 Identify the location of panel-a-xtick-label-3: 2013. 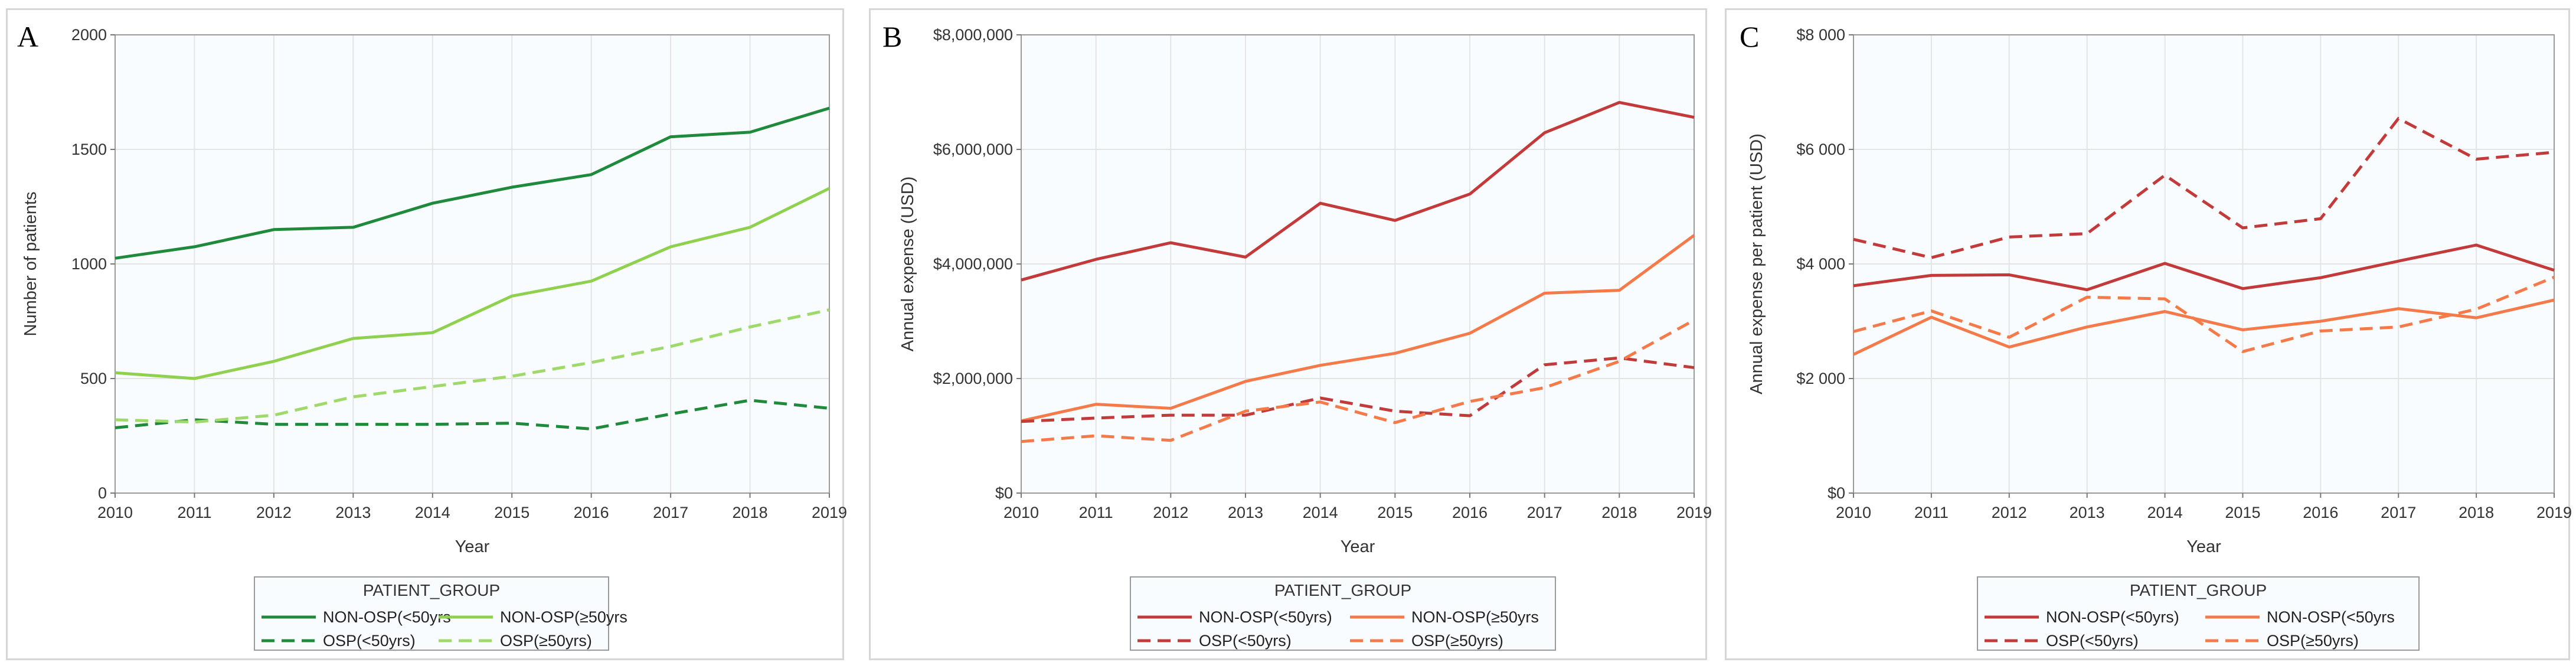
(353, 512).